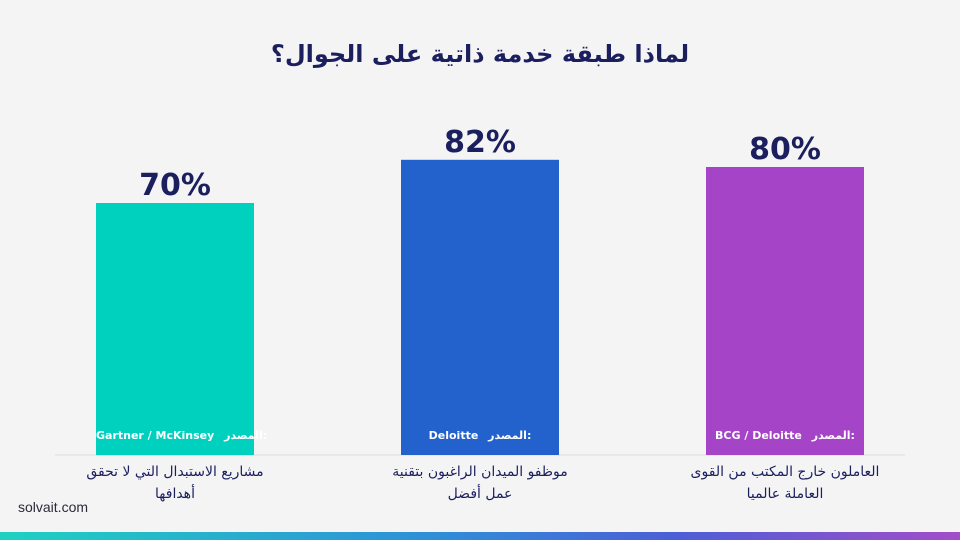 The width and height of the screenshot is (960, 540). I want to click on source-label: BCG / Deloitte المصدر:, so click(785, 435).